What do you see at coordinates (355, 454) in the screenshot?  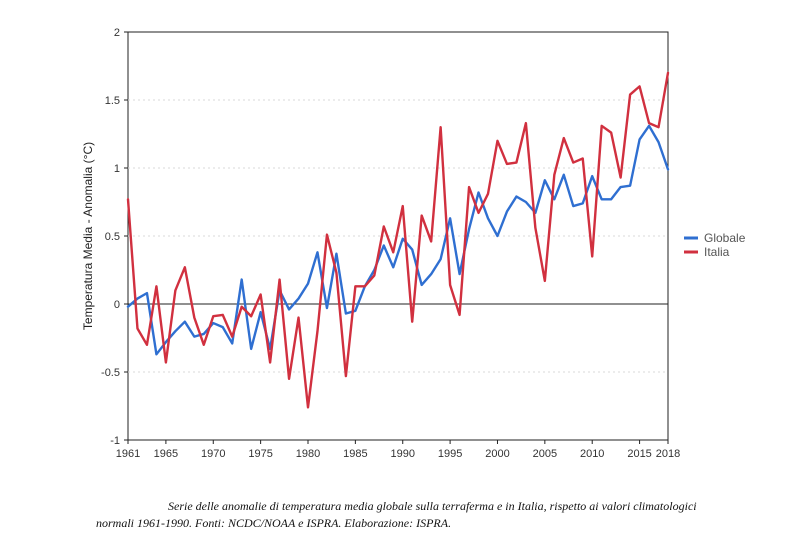 I see `x-tick-label: 1985` at bounding box center [355, 454].